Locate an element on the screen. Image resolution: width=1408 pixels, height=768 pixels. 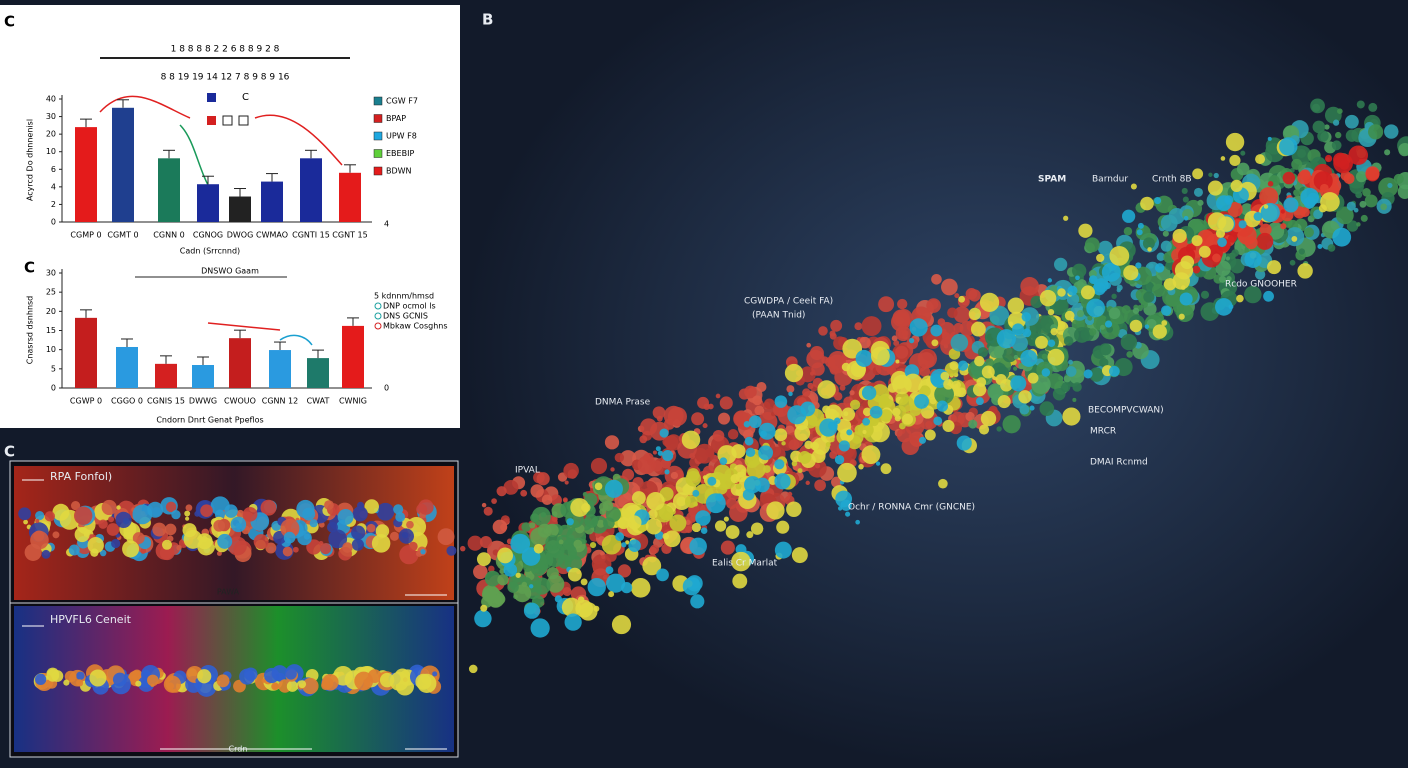
panel-letter: B is located at coordinates (487, 20).